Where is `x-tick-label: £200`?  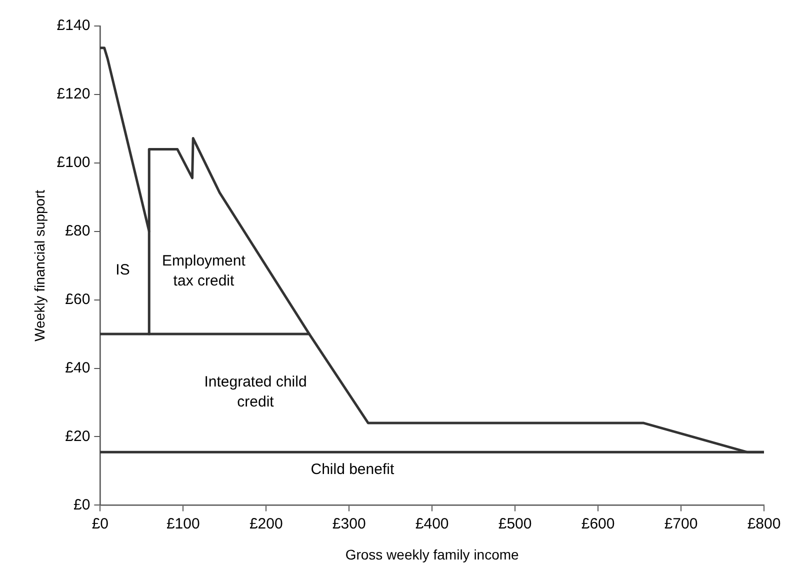 x-tick-label: £200 is located at coordinates (266, 523).